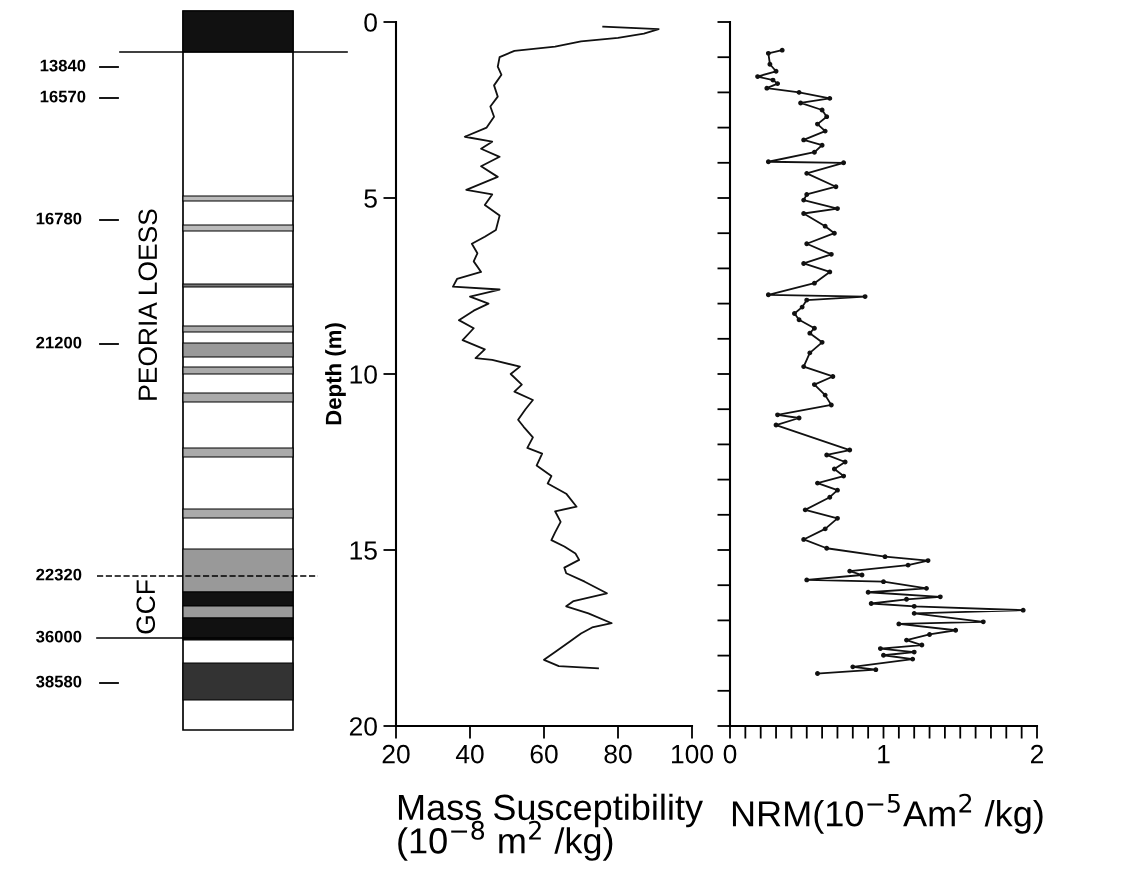  I want to click on x-tick-label: 20, so click(396, 754).